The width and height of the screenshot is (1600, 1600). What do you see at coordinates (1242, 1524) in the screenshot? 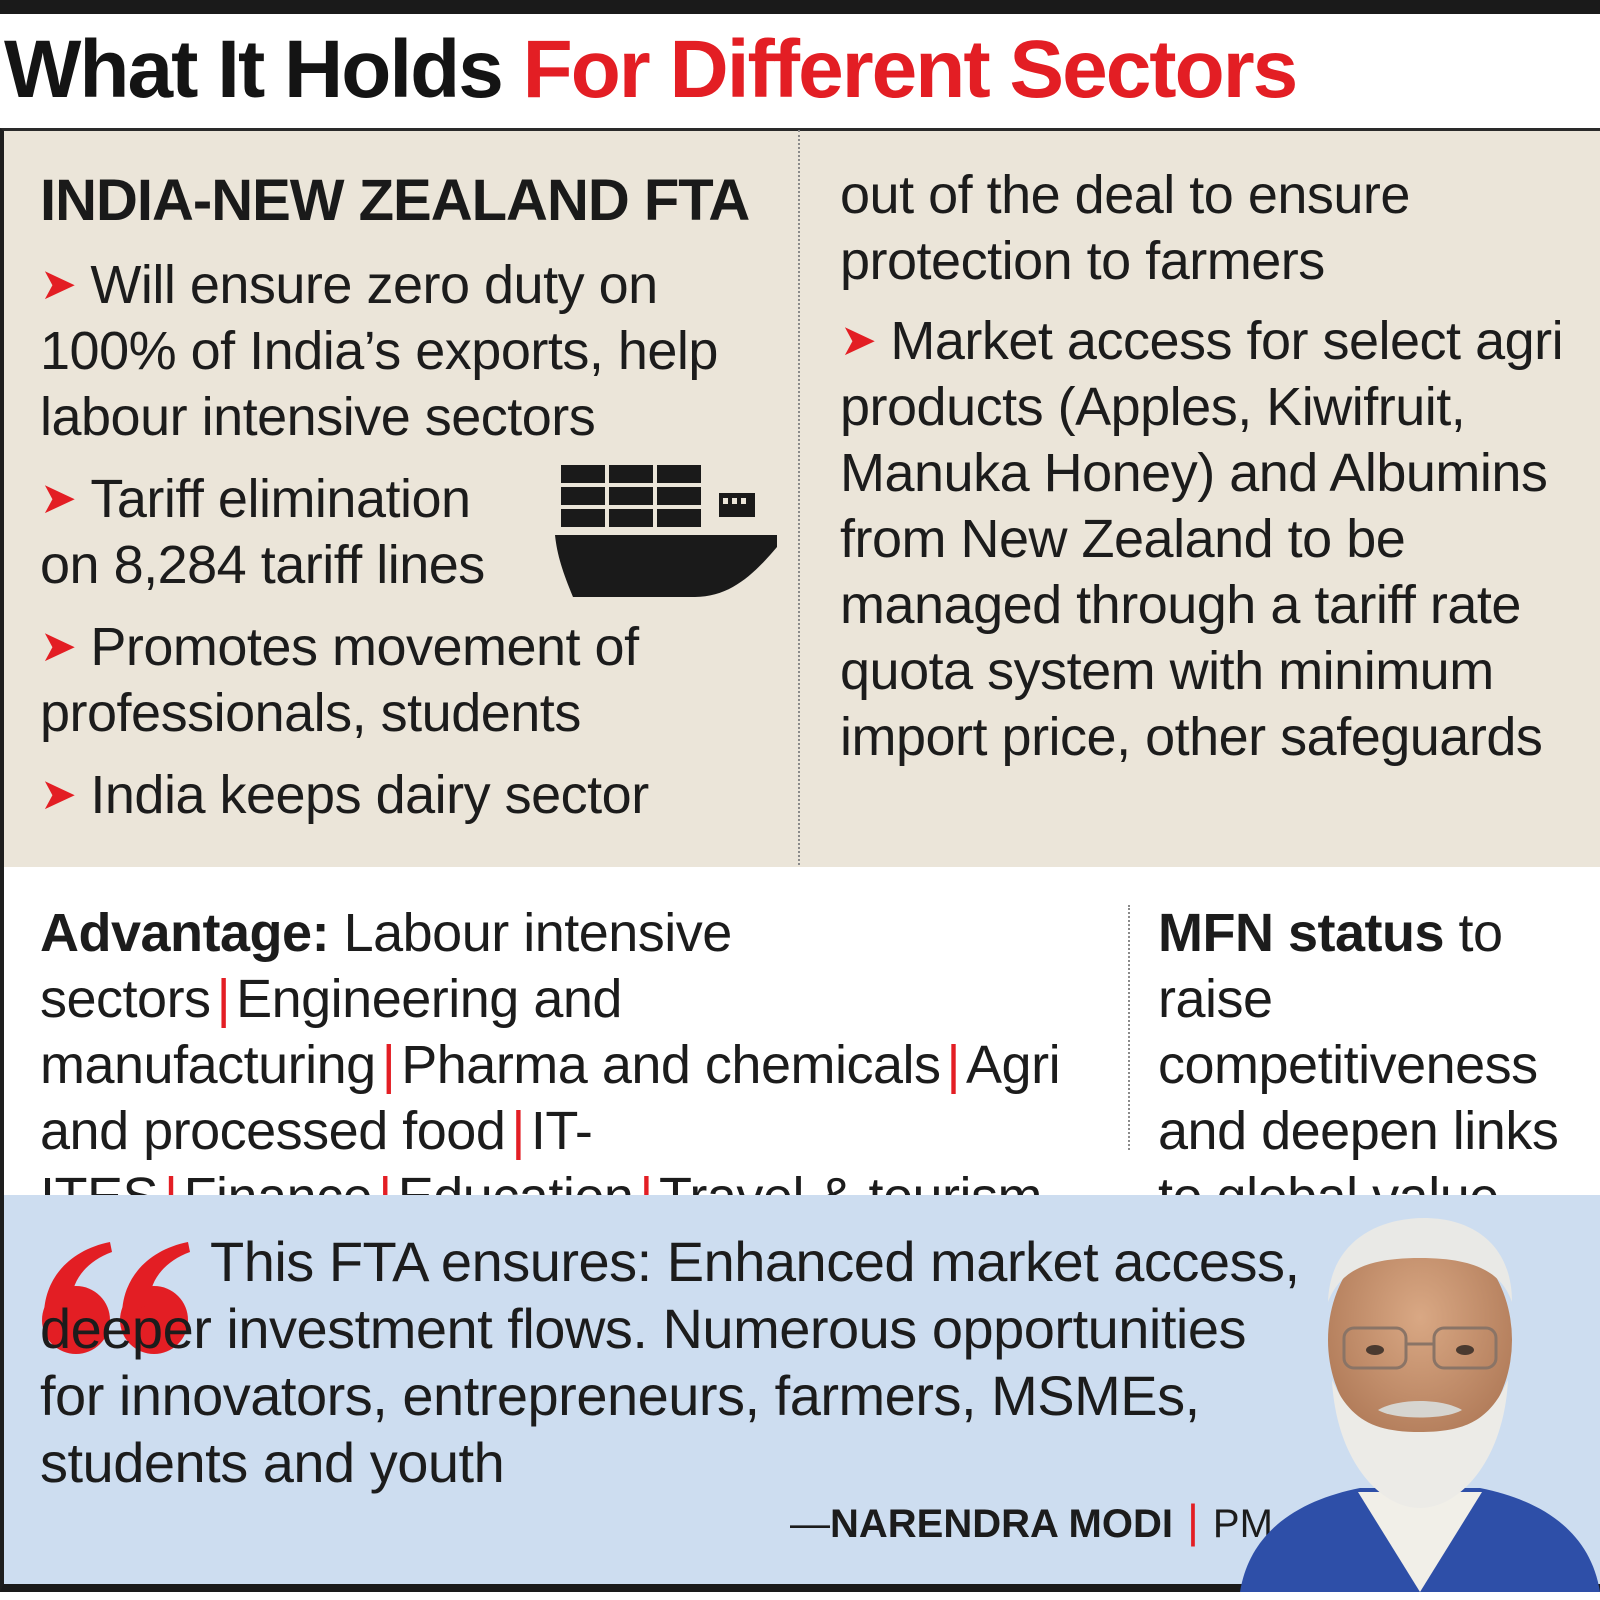
I see `speaker-role: PM` at bounding box center [1242, 1524].